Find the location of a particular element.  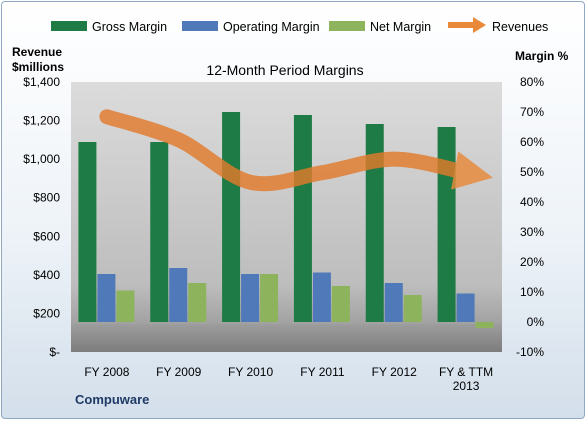

legend-label-net-margin: Net Margin is located at coordinates (400, 27).